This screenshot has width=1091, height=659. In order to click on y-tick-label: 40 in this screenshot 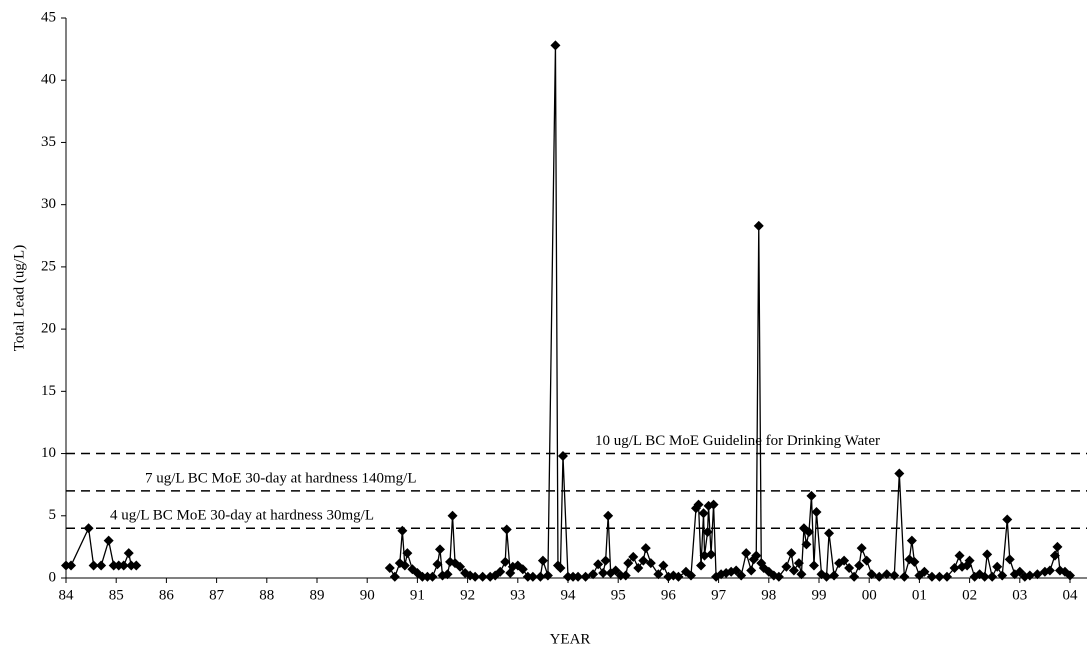, I will do `click(48, 80)`.